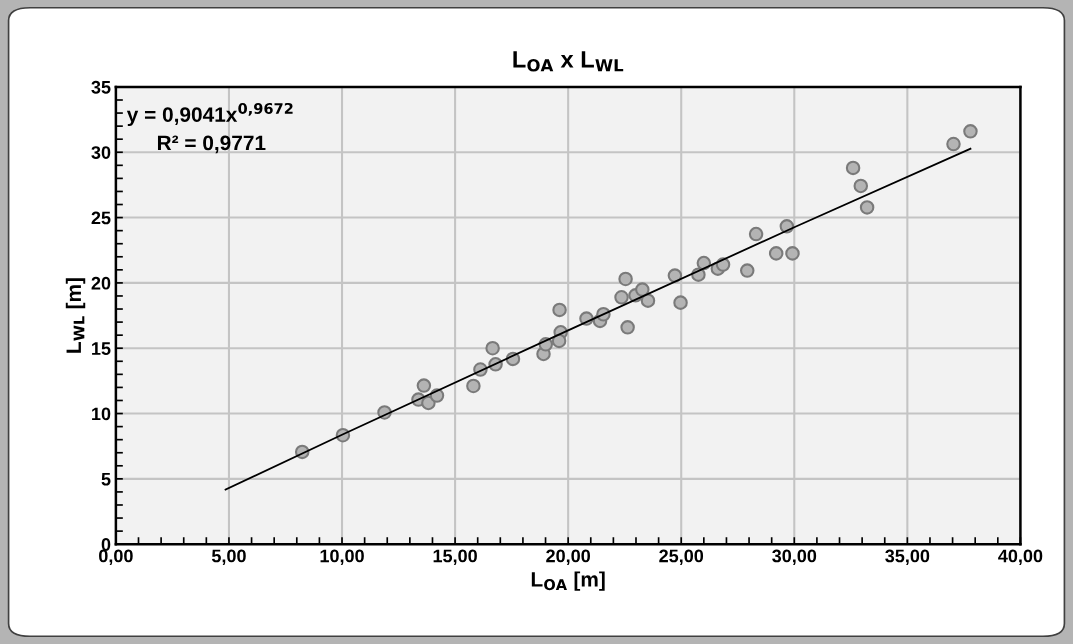  I want to click on y-tick-label: 35, so click(101, 87).